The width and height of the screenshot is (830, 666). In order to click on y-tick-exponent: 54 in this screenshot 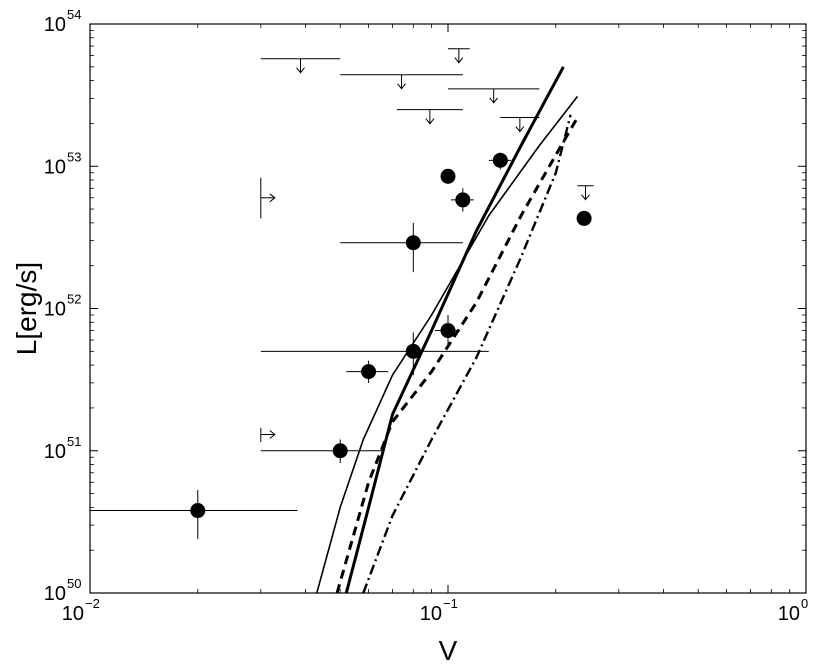, I will do `click(74, 14)`.